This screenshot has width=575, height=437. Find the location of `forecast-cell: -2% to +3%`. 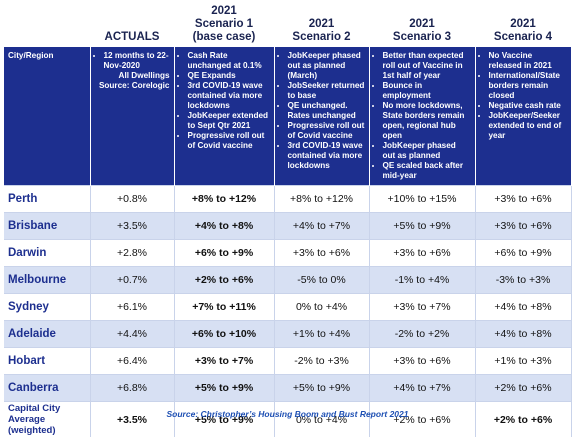

forecast-cell: -2% to +3% is located at coordinates (321, 361).